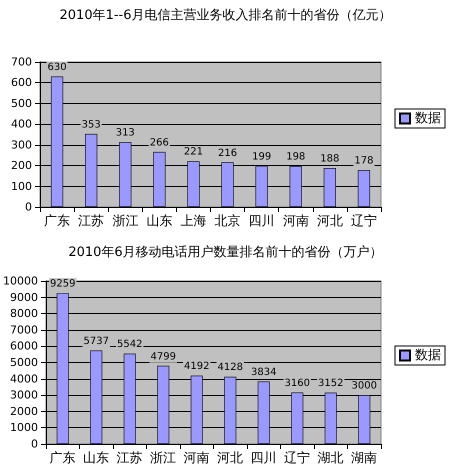  Describe the element at coordinates (24, 329) in the screenshot. I see `y-tick-label: 7000` at that location.